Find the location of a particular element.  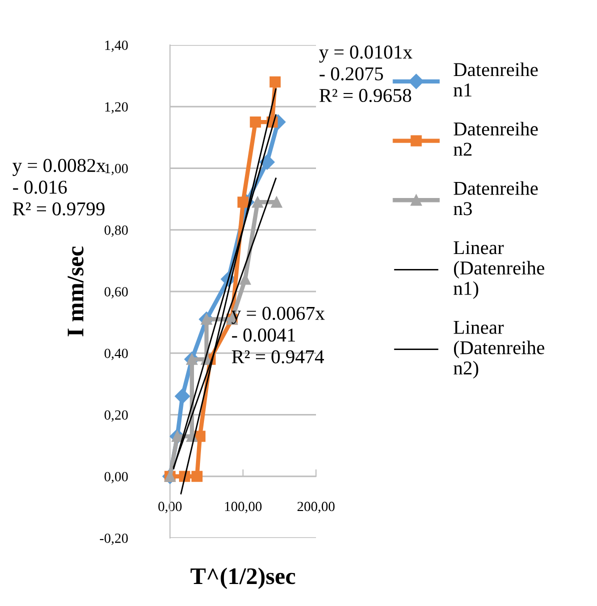

legend-label: Datenreihen1 is located at coordinates (496, 79).